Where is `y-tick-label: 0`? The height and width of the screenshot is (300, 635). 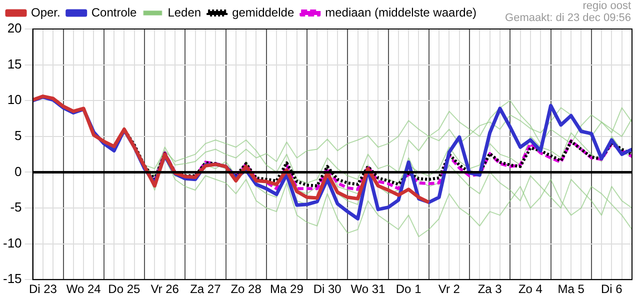
y-tick-label: 0 is located at coordinates (18, 171).